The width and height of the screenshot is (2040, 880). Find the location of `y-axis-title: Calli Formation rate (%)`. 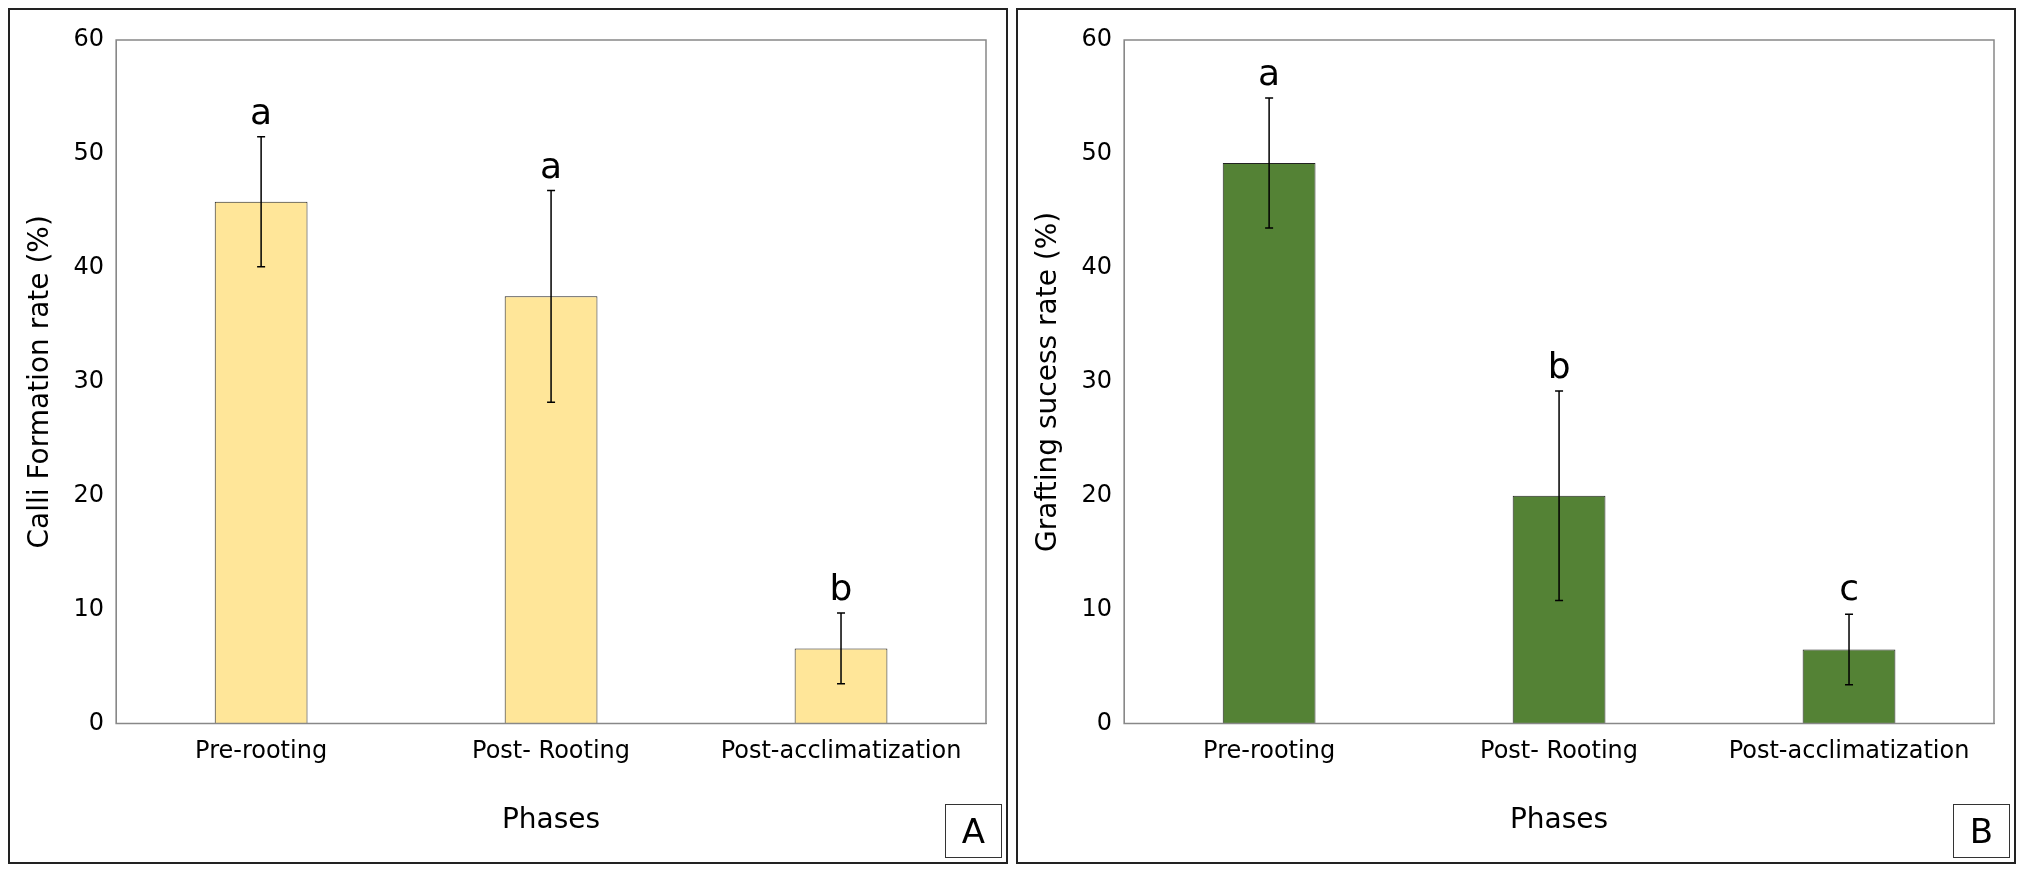

y-axis-title: Calli Formation rate (%) is located at coordinates (39, 382).